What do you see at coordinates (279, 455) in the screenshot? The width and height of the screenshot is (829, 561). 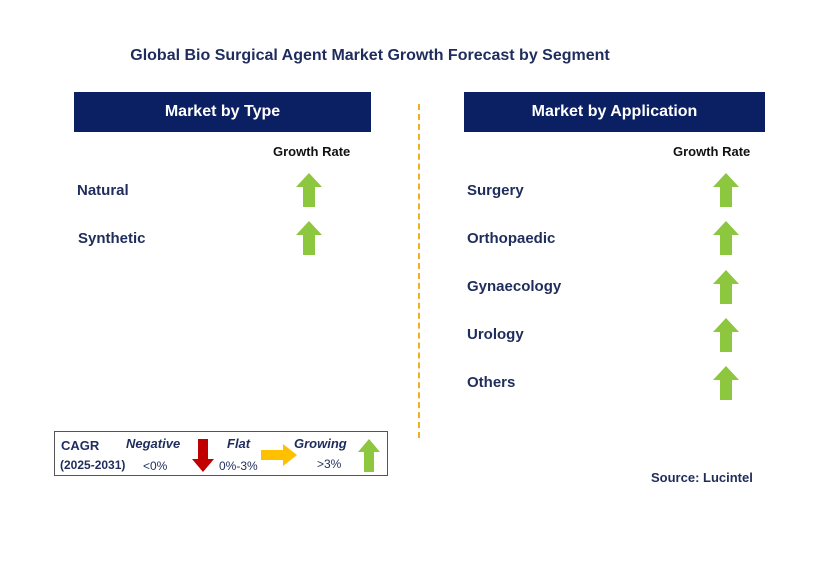 I see `flat-arrow-icon` at bounding box center [279, 455].